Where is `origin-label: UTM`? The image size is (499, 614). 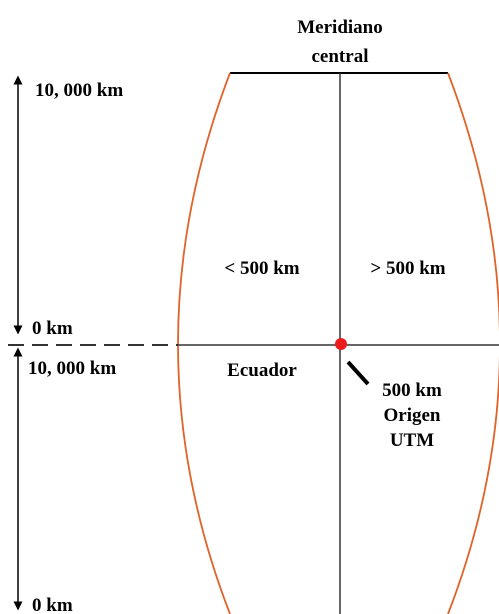 origin-label: UTM is located at coordinates (412, 440).